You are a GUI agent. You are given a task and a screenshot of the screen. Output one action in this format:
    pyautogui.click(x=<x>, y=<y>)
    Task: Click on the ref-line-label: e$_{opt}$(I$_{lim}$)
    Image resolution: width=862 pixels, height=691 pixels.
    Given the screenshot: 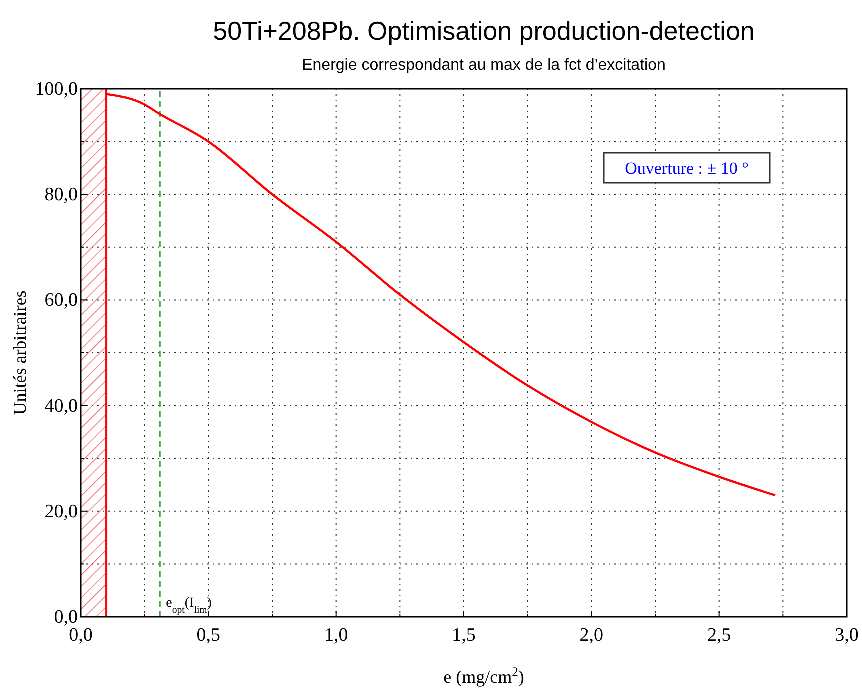 What is the action you would take?
    pyautogui.click(x=189, y=606)
    